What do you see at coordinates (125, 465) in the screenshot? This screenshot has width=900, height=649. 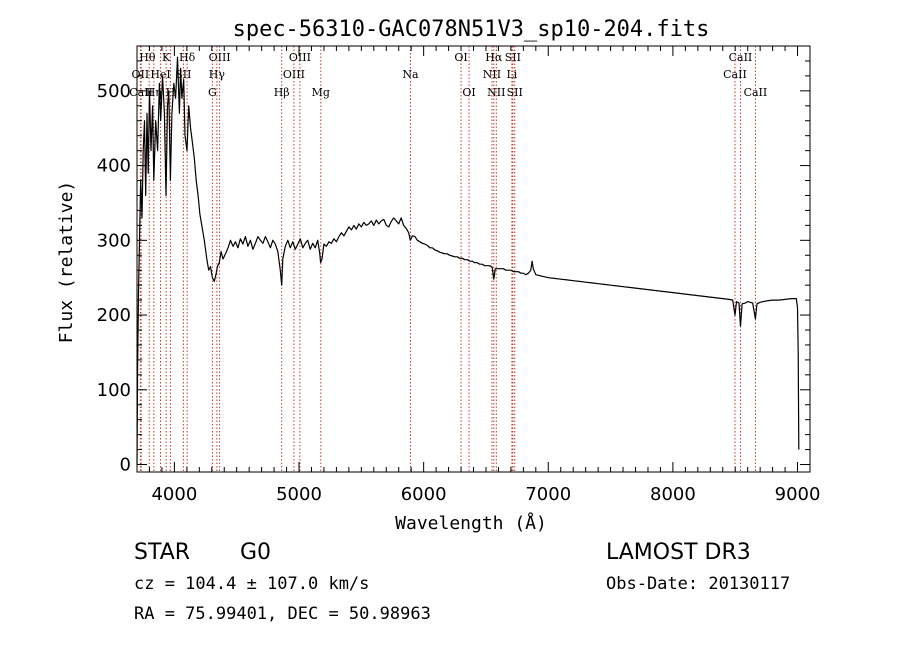 I see `y-tick-label-0: 0` at bounding box center [125, 465].